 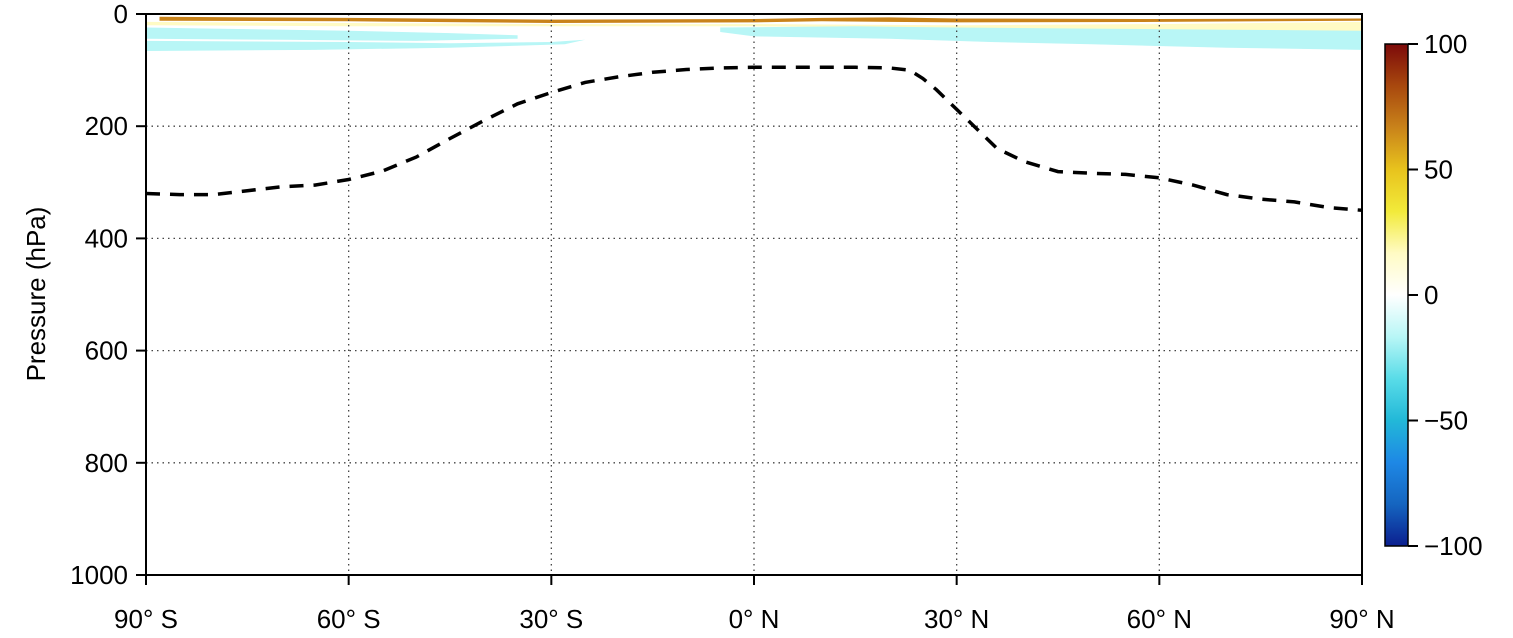 What do you see at coordinates (1396, 295) in the screenshot?
I see `colorbar-bar` at bounding box center [1396, 295].